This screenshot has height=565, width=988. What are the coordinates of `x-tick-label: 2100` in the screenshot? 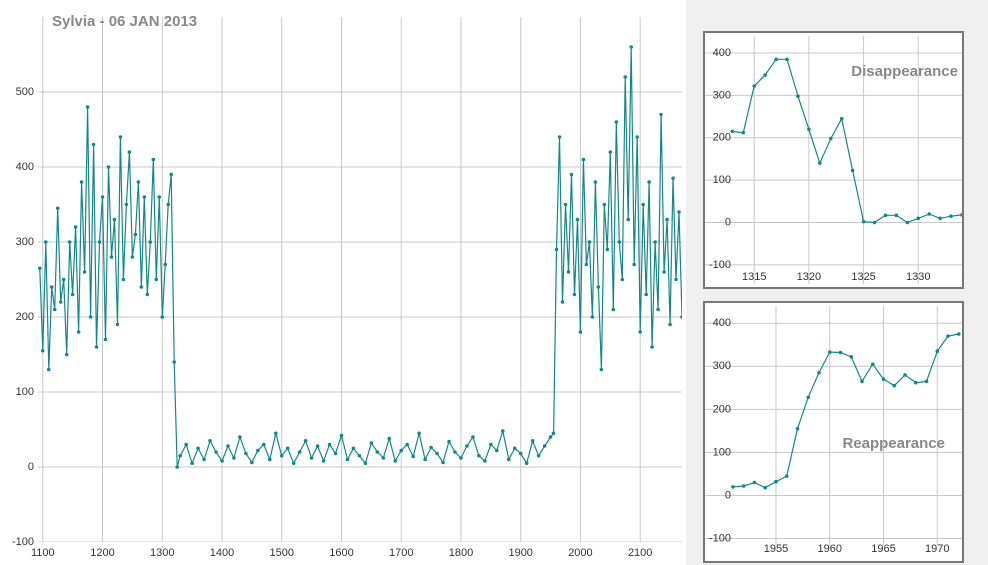 It's located at (640, 553).